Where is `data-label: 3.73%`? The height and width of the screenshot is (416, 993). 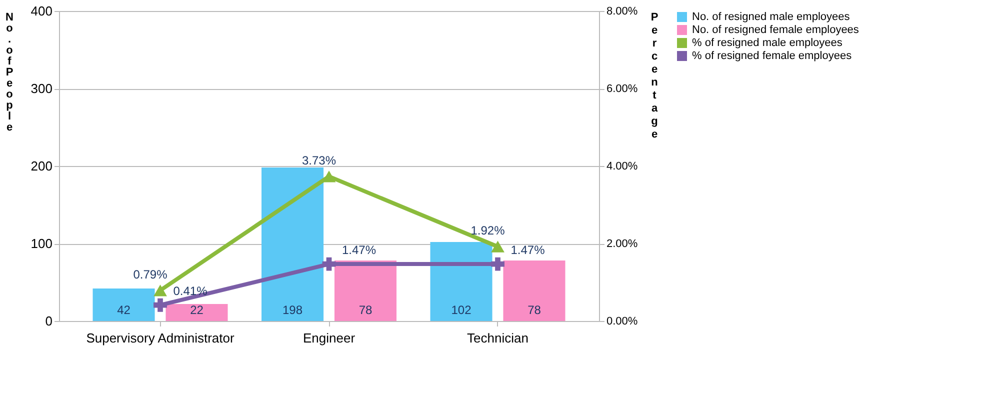
data-label: 3.73% is located at coordinates (319, 160).